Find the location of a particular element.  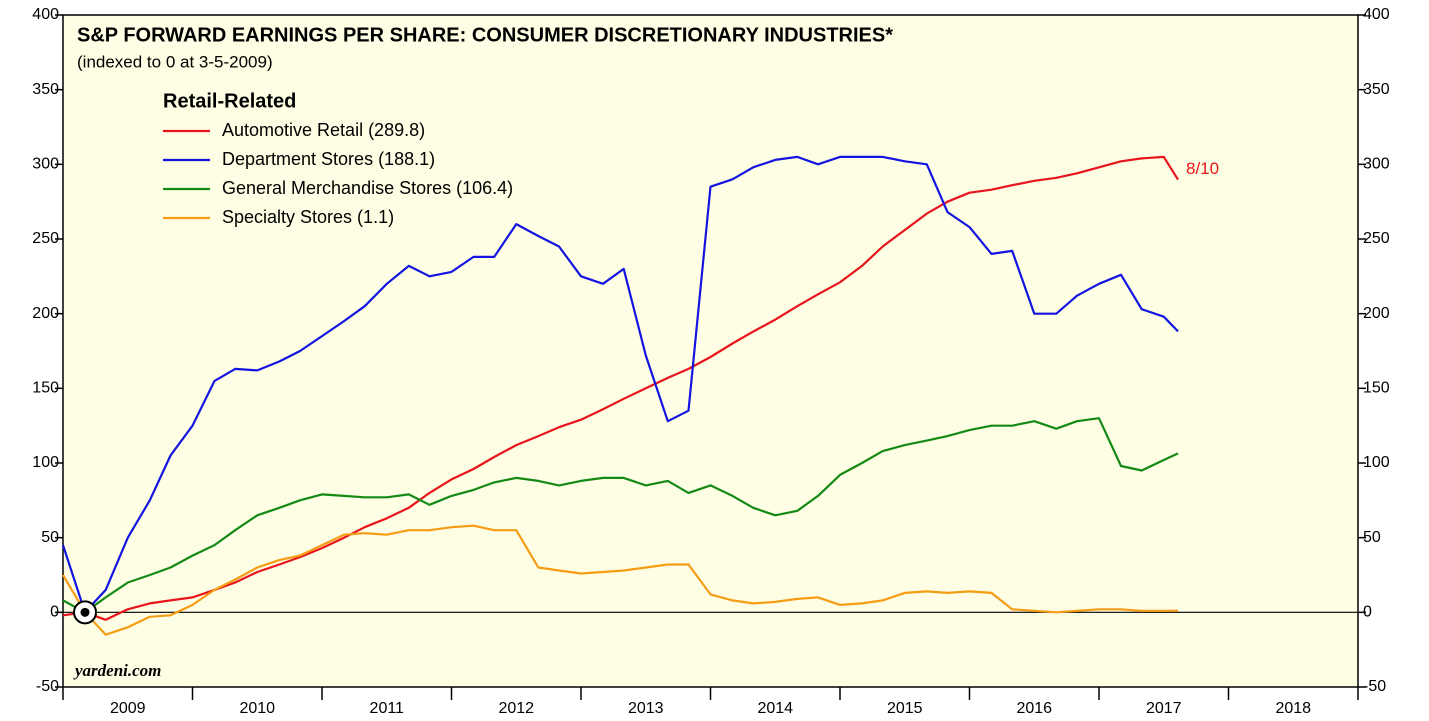

x-tick-label: 2013 is located at coordinates (646, 708).